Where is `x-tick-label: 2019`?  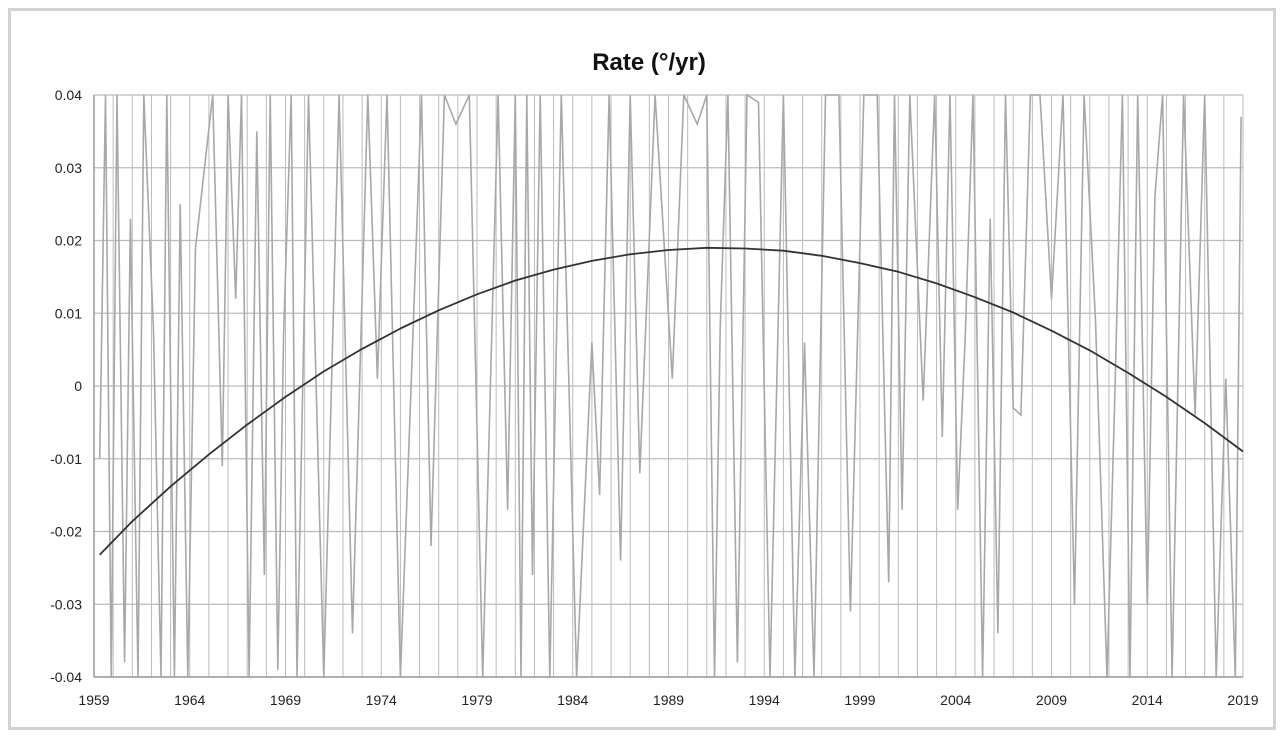 x-tick-label: 2019 is located at coordinates (1242, 700).